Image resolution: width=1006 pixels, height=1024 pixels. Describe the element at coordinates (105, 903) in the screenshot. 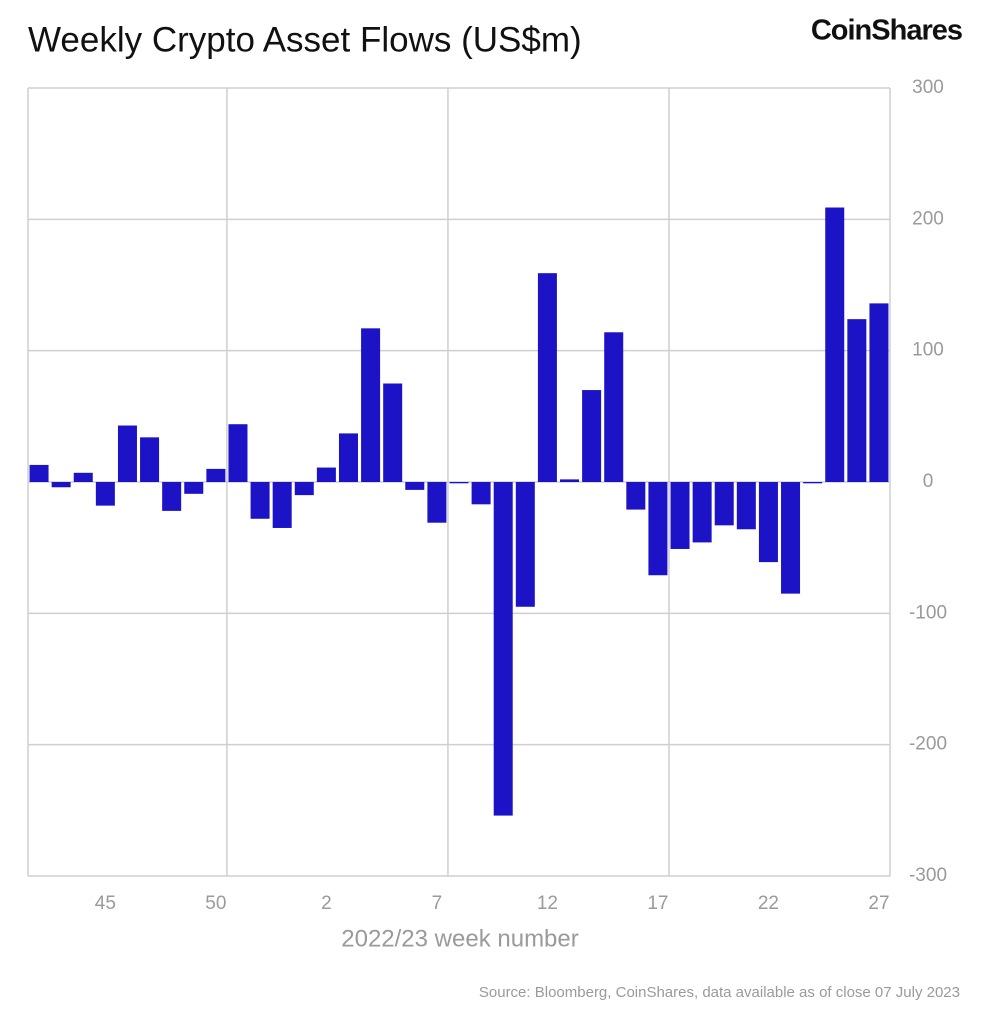

I see `x-tick-label: 45` at that location.